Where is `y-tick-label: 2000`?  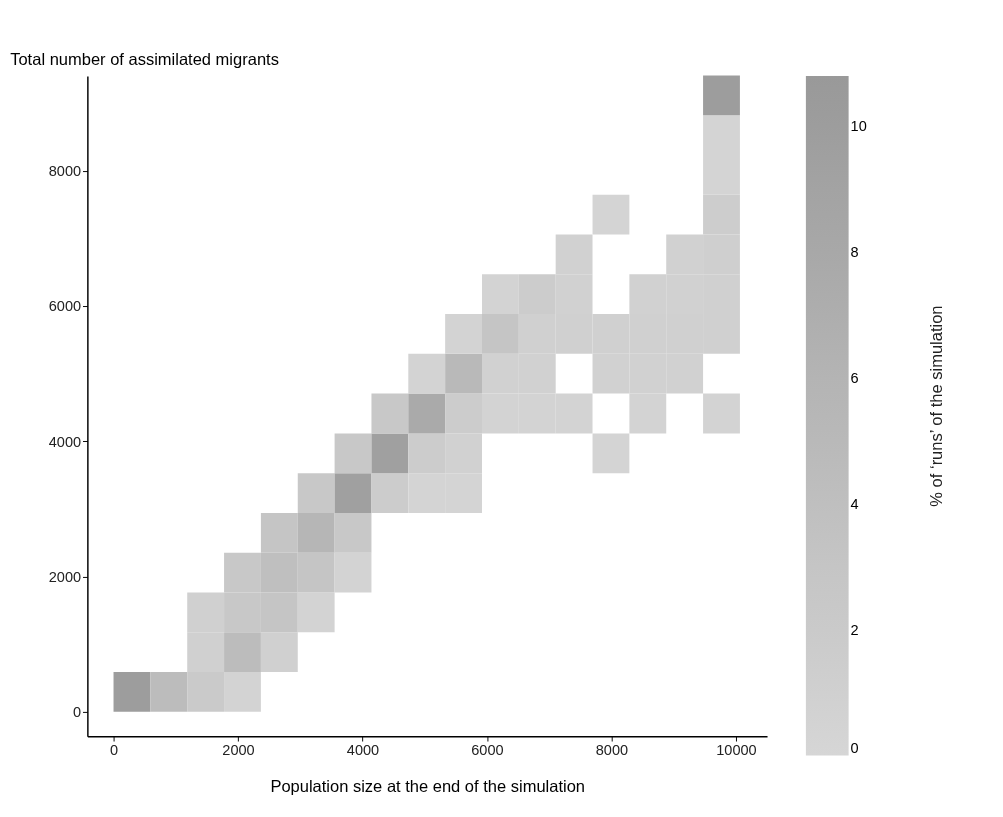
y-tick-label: 2000 is located at coordinates (65, 576).